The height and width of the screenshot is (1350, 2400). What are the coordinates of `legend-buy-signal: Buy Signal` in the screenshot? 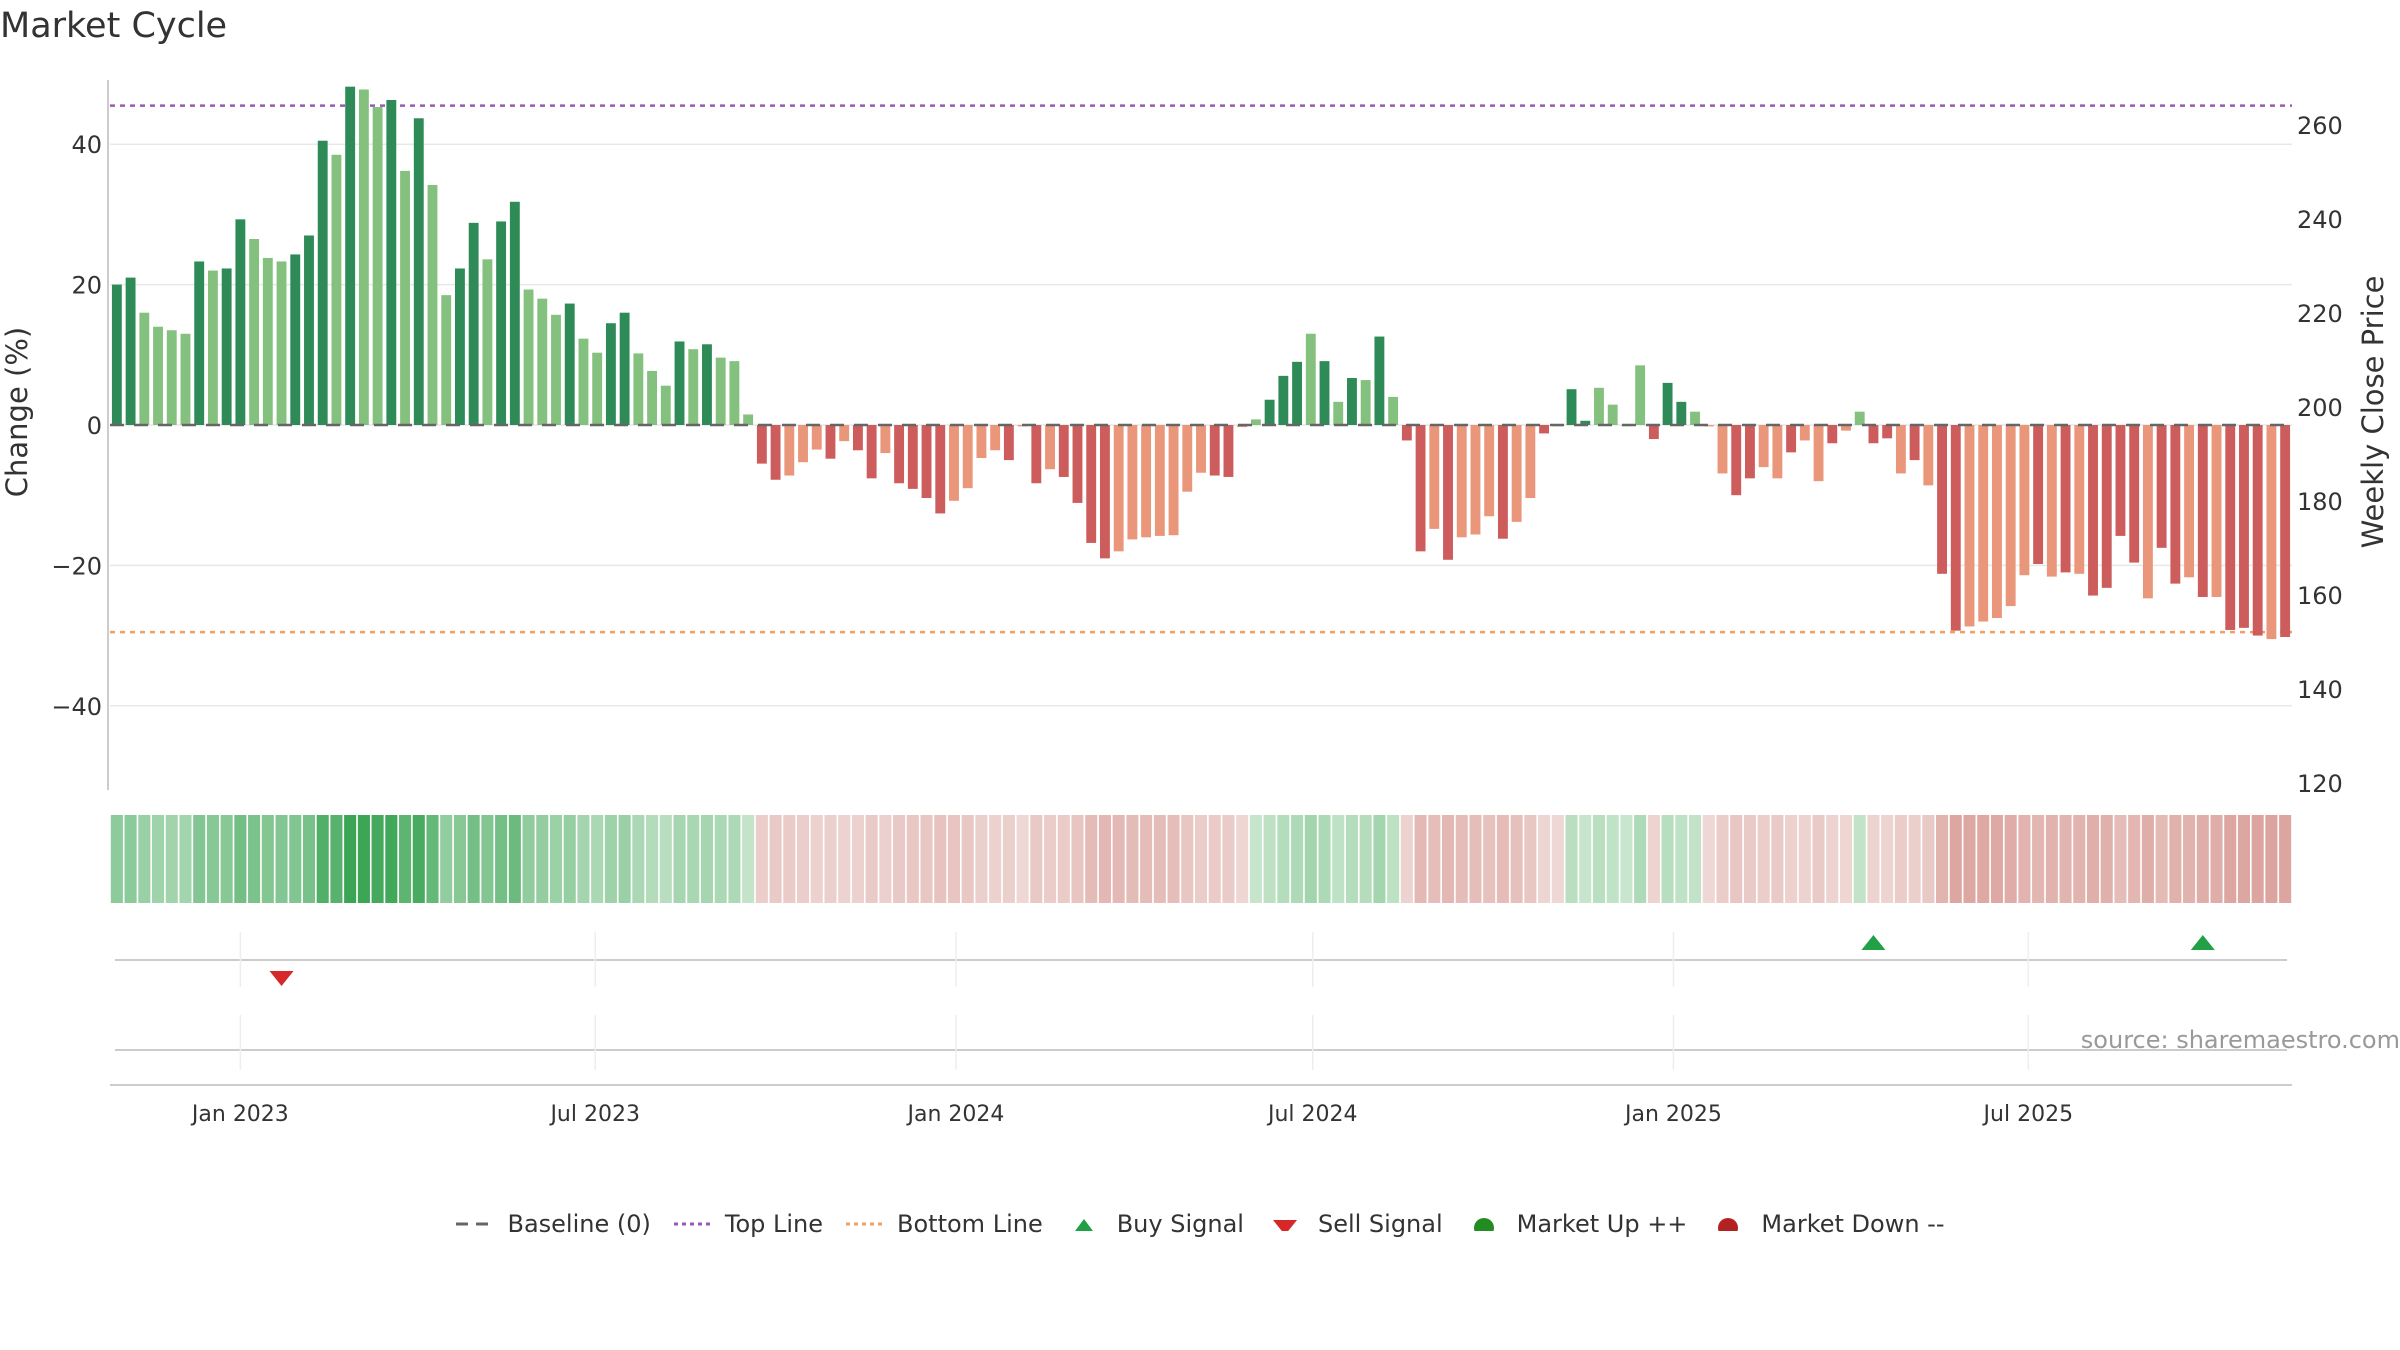 It's located at (1154, 1224).